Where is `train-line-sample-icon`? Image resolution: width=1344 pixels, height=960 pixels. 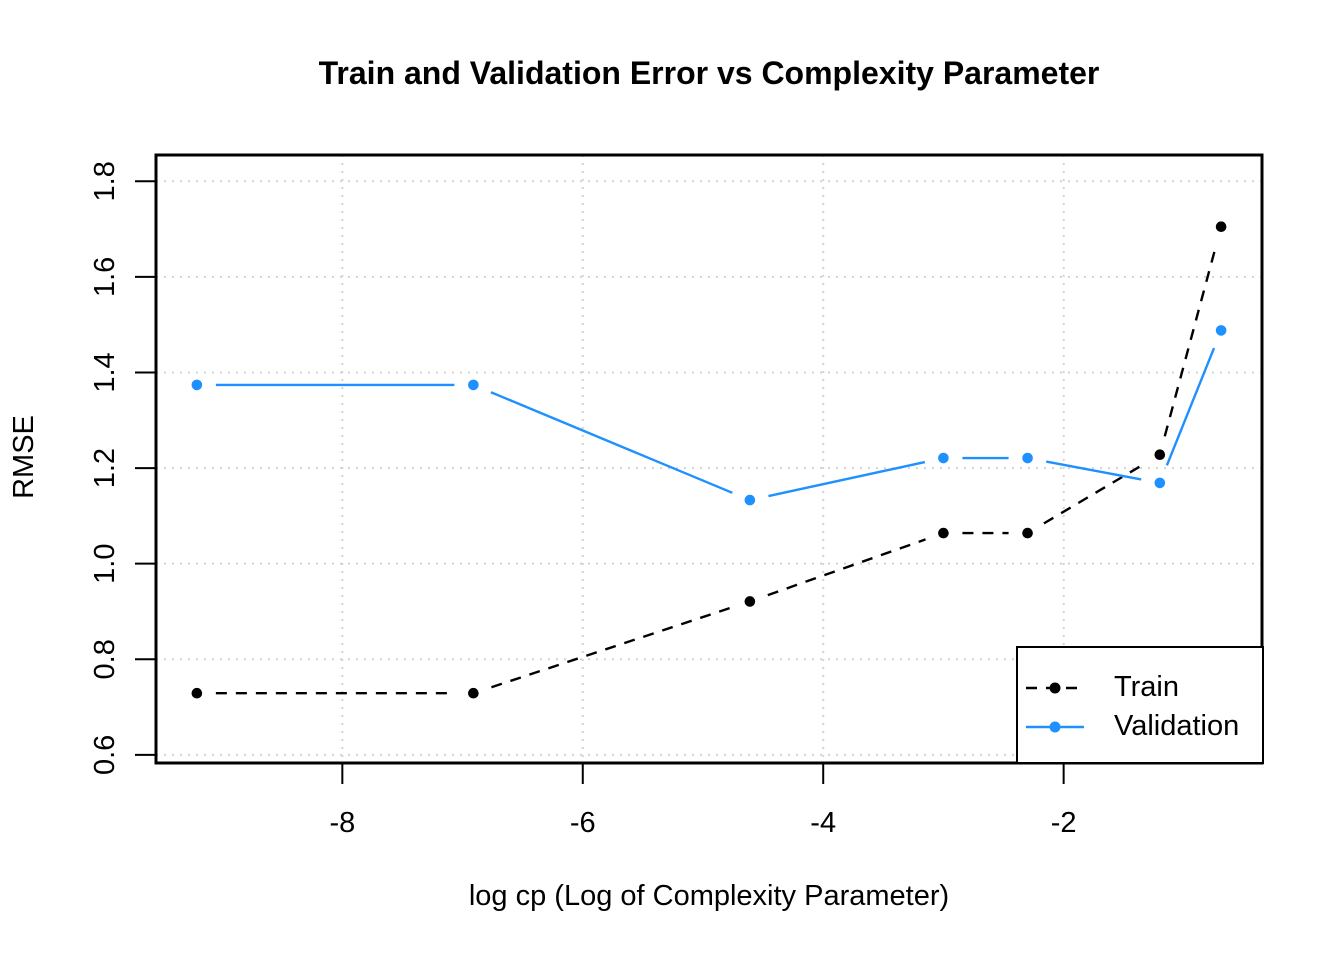 train-line-sample-icon is located at coordinates (1055, 687).